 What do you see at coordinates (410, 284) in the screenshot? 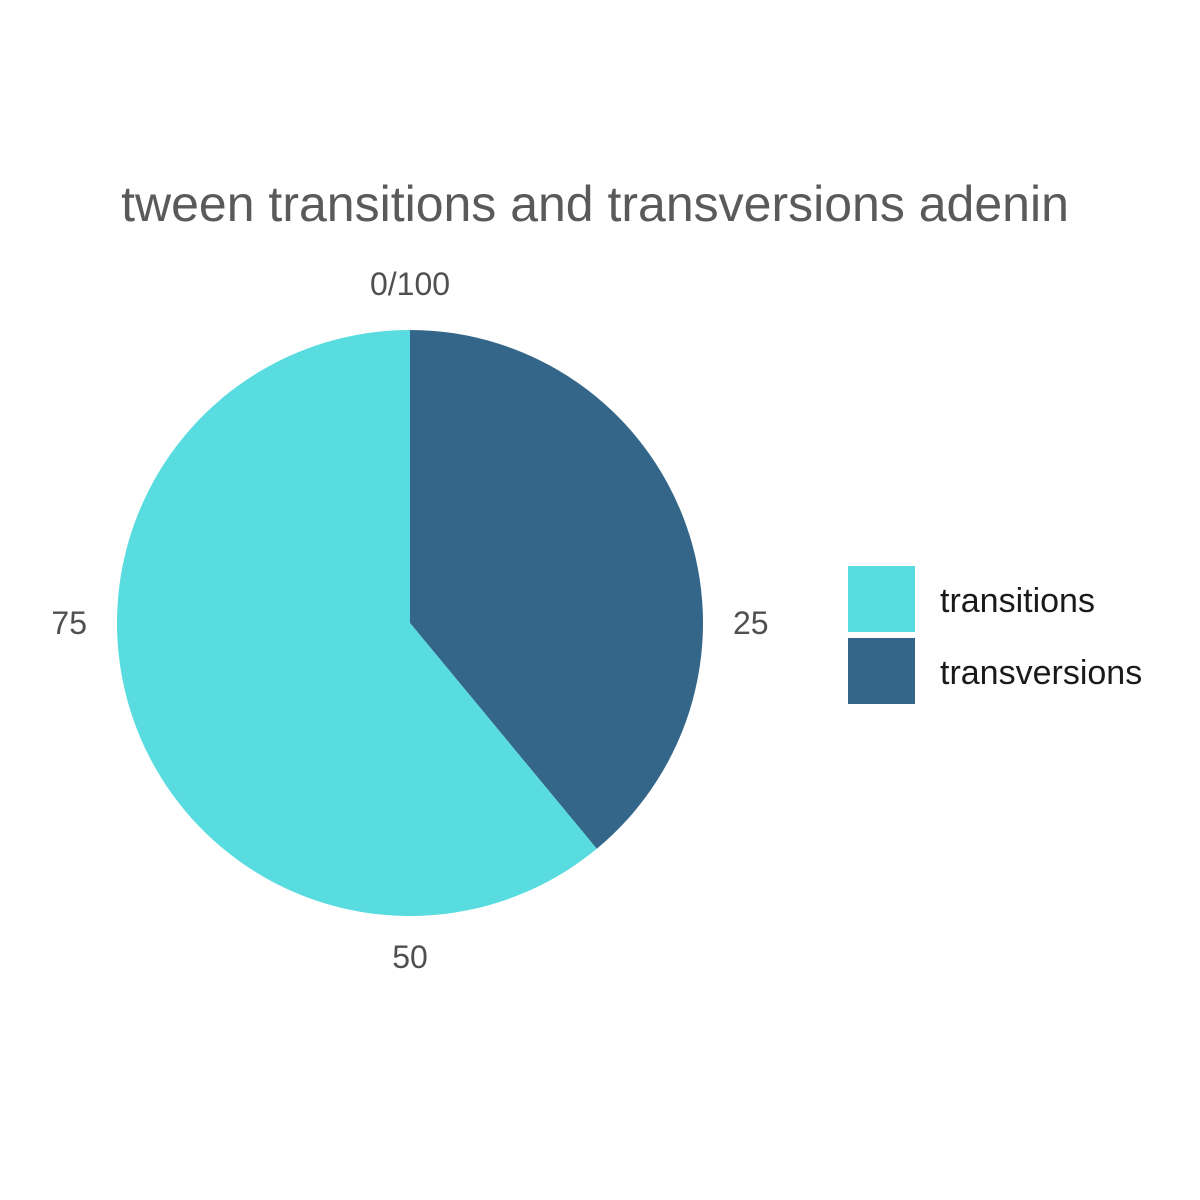
I see `tick-label-0: 0/100` at bounding box center [410, 284].